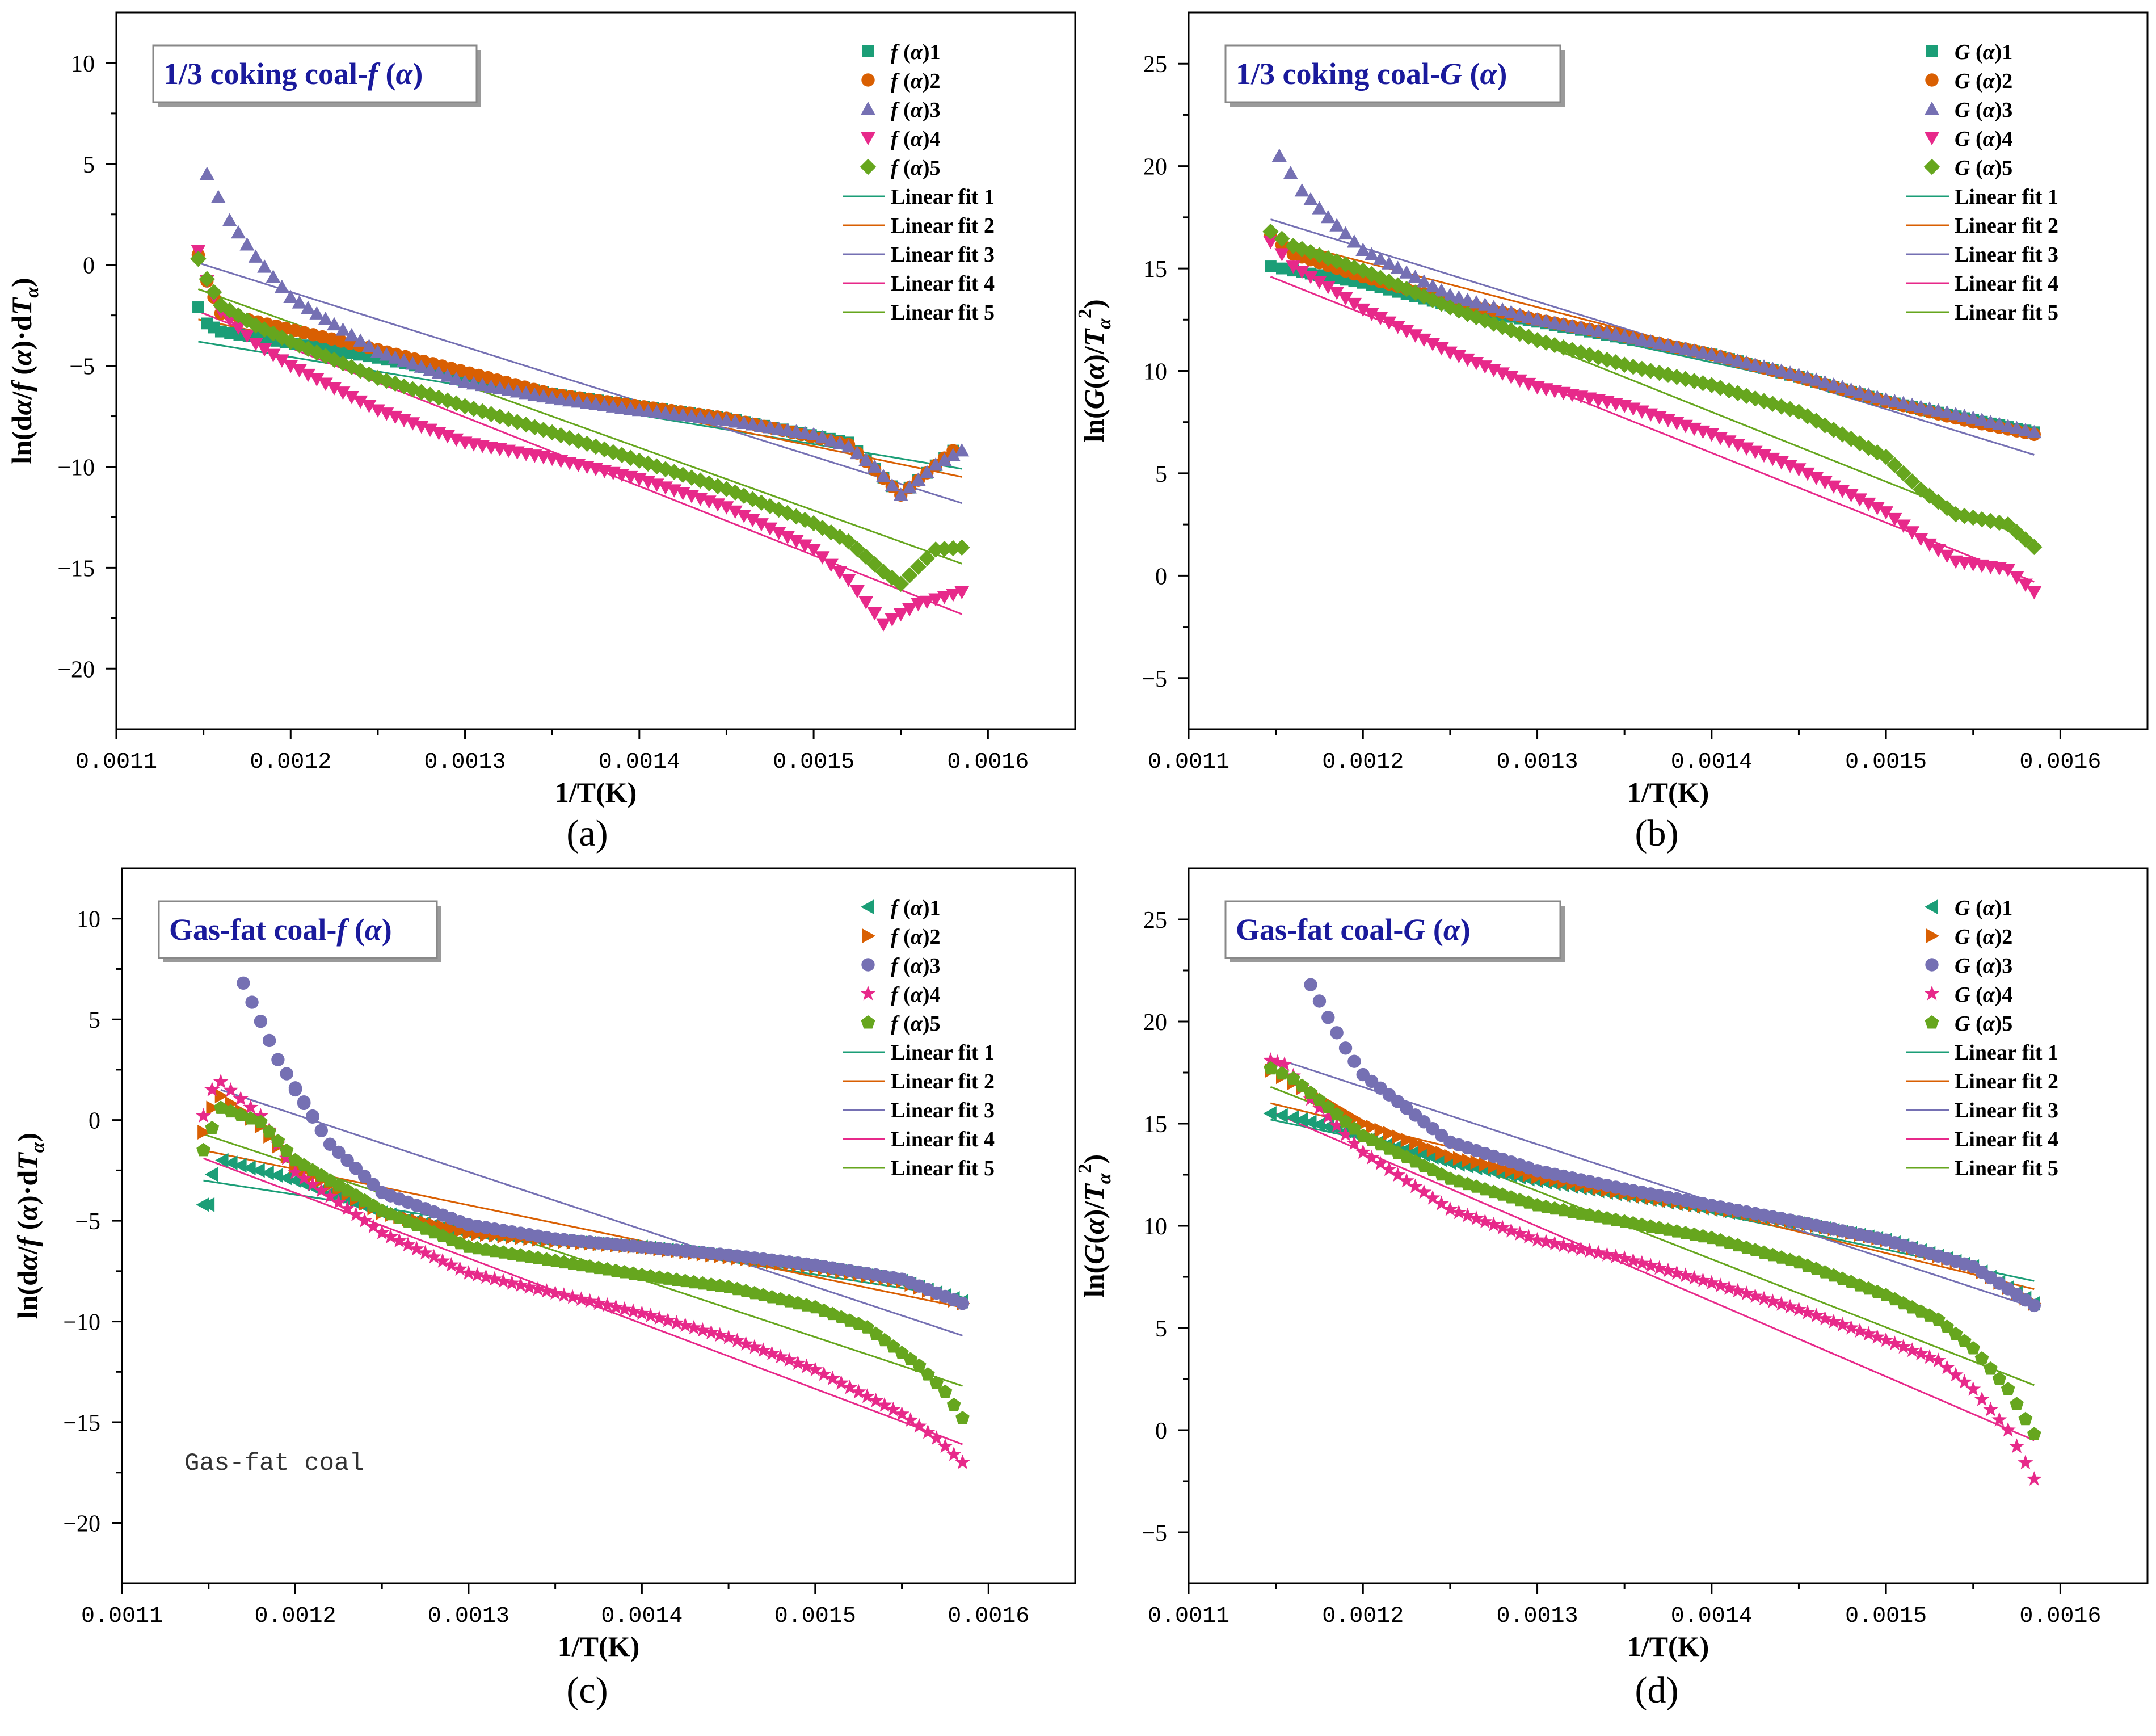 The image size is (2156, 1736). I want to click on legend-label: Linear fit 4, so click(943, 284).